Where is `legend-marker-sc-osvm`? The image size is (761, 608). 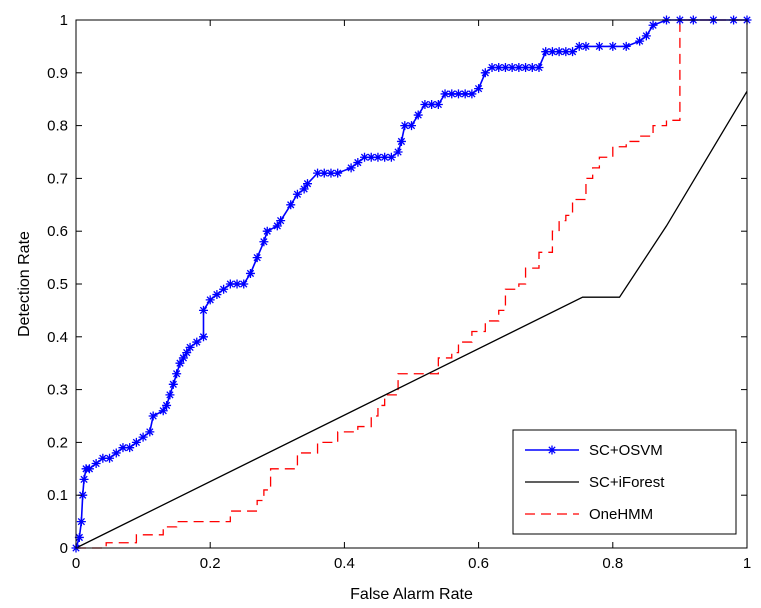 legend-marker-sc-osvm is located at coordinates (552, 450).